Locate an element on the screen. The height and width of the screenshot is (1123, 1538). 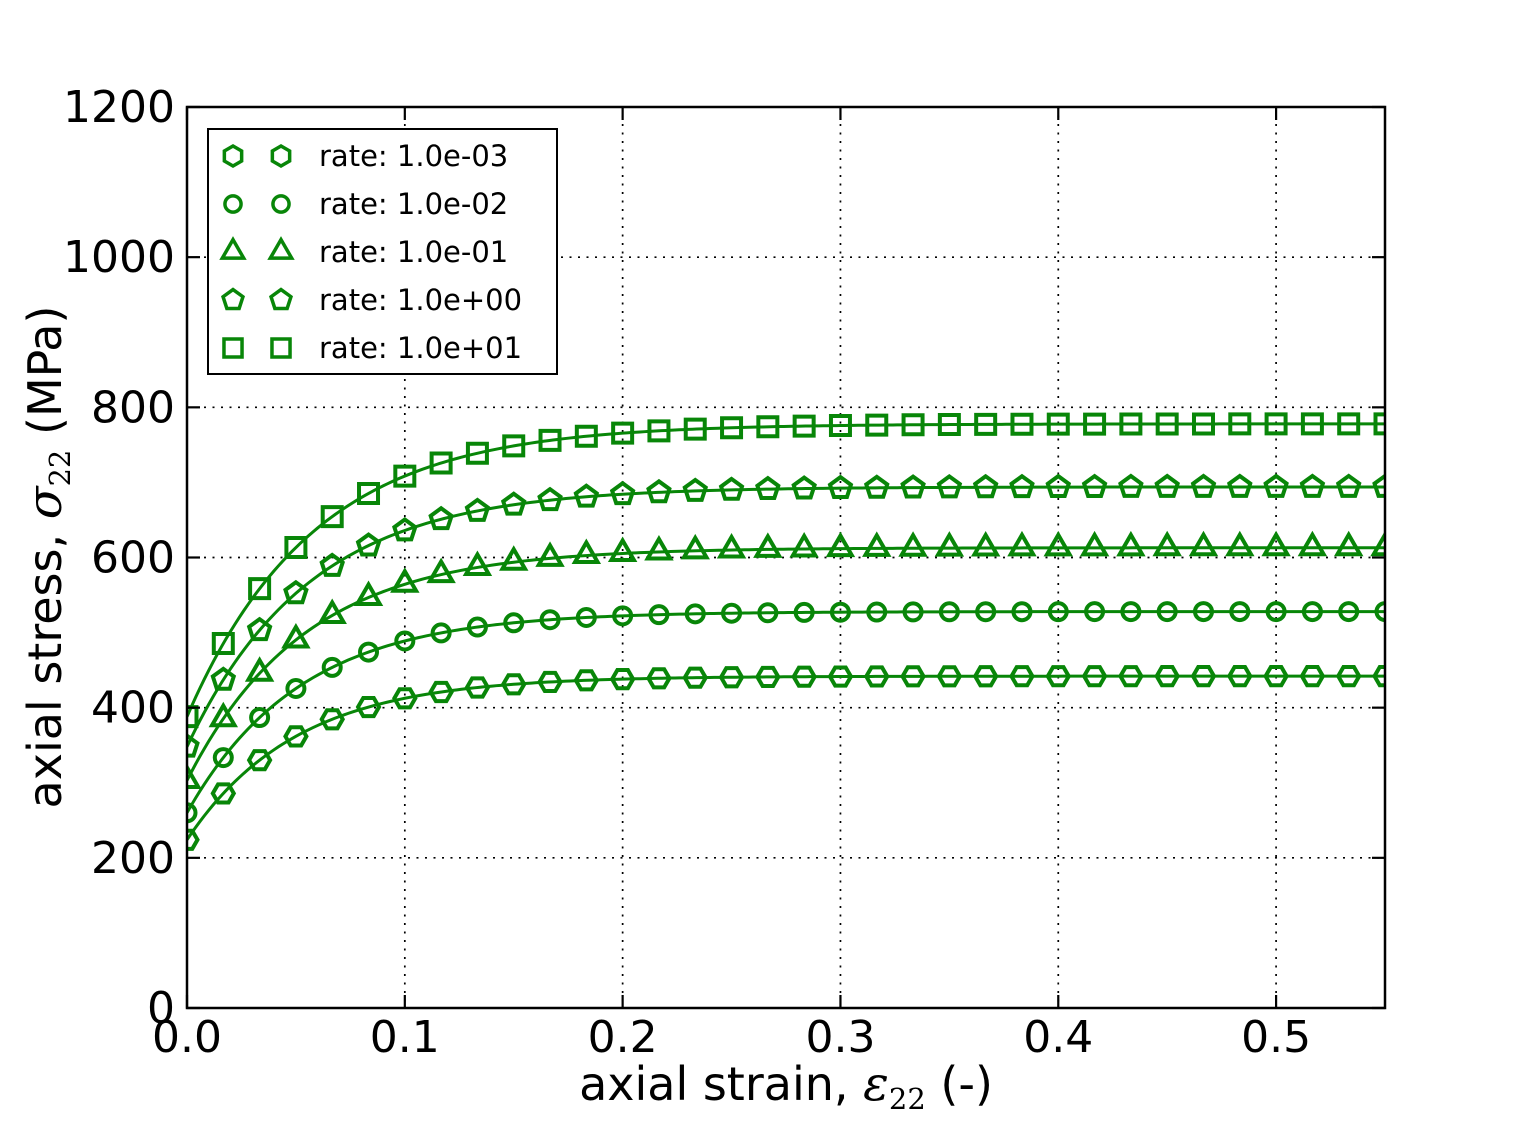
legend-pentagon-icon is located at coordinates (281, 300).